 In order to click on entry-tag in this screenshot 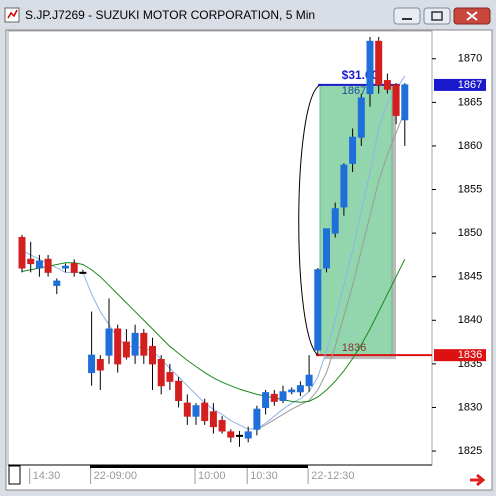, I will do `click(460, 355)`.